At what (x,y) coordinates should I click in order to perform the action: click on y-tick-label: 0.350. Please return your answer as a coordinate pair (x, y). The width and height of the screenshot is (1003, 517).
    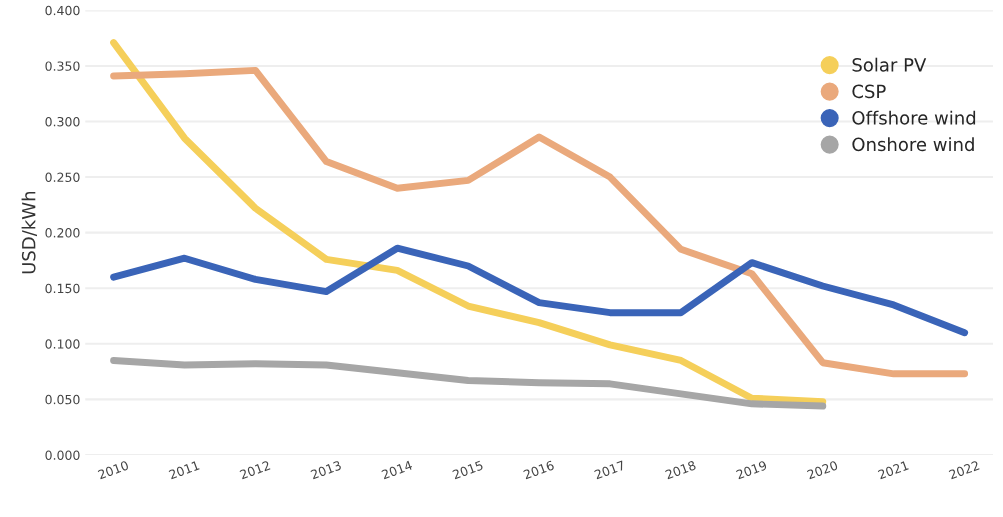
    Looking at the image, I should click on (62, 66).